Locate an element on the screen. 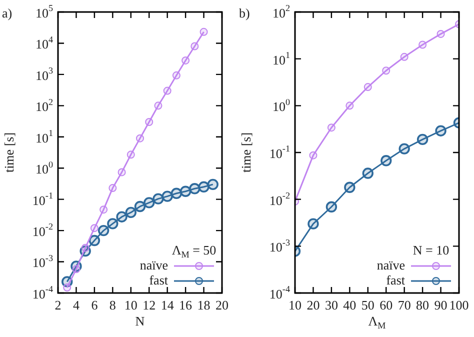 Image resolution: width=474 pixels, height=337 pixels. x-tick-label: 30 is located at coordinates (331, 304).